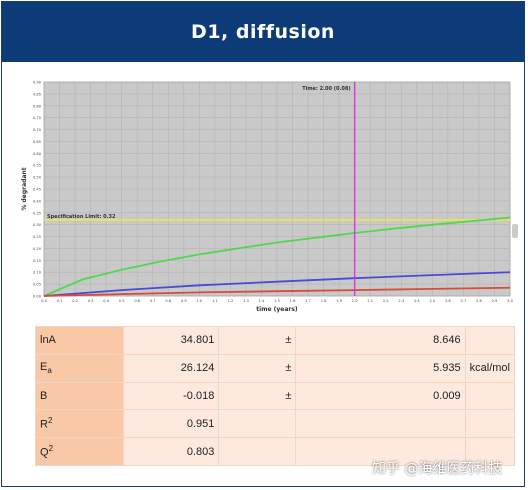 The image size is (528, 490). What do you see at coordinates (171, 424) in the screenshot?
I see `param-value: 0.951` at bounding box center [171, 424].